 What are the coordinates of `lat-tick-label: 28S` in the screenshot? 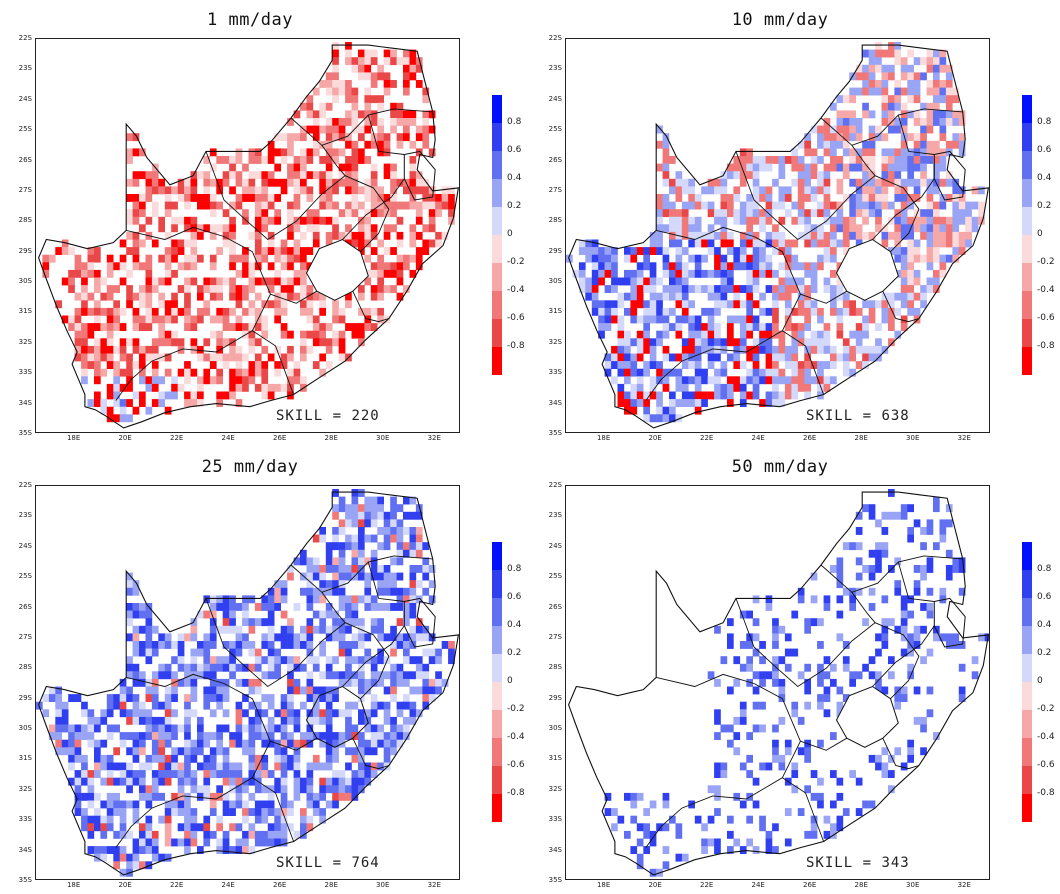 It's located at (555, 220).